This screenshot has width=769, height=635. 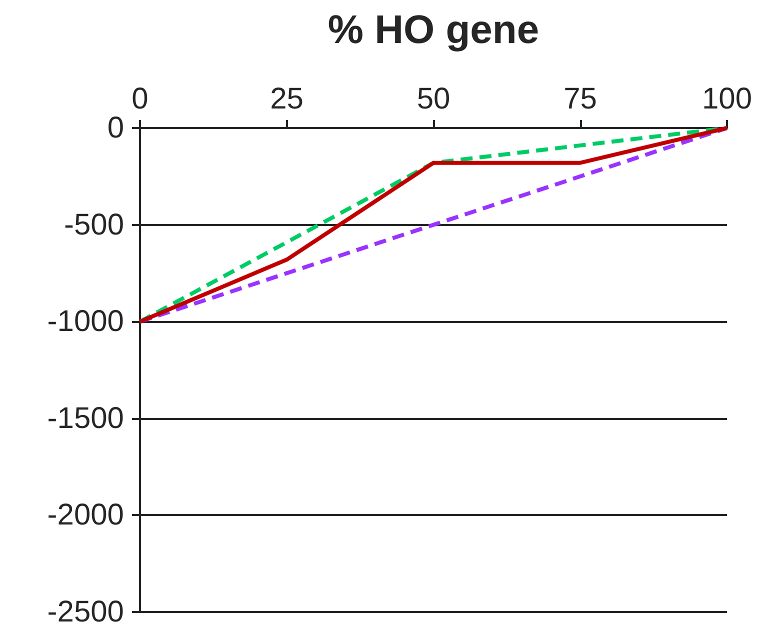 I want to click on y-tick-label: -2000, so click(x=85, y=515).